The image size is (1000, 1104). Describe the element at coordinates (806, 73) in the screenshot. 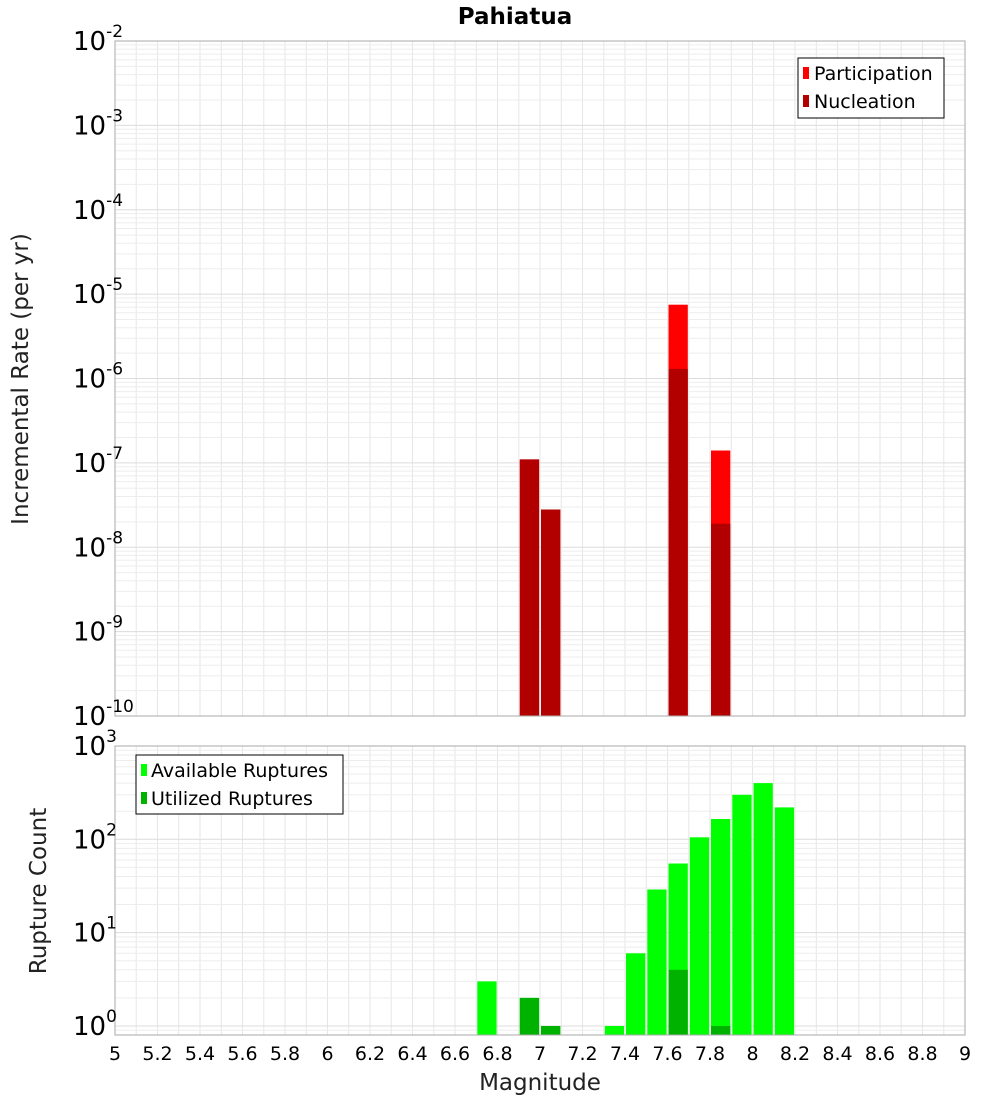

I see `legend-swatch-participation` at that location.